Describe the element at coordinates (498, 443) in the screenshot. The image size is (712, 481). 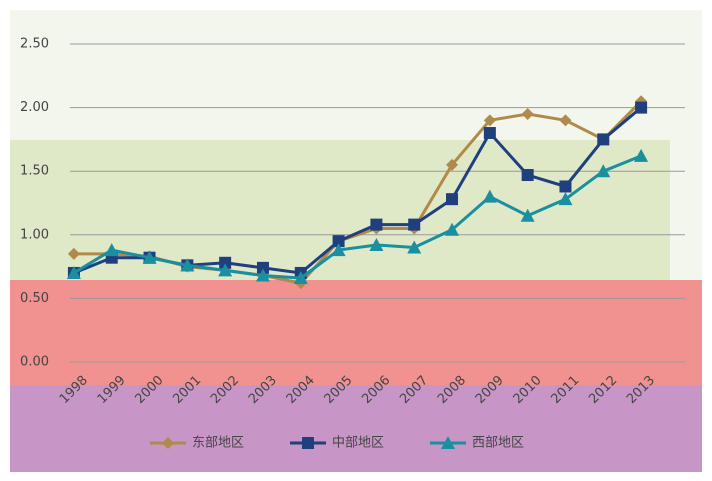
I see `legend-label: 西部地区` at that location.